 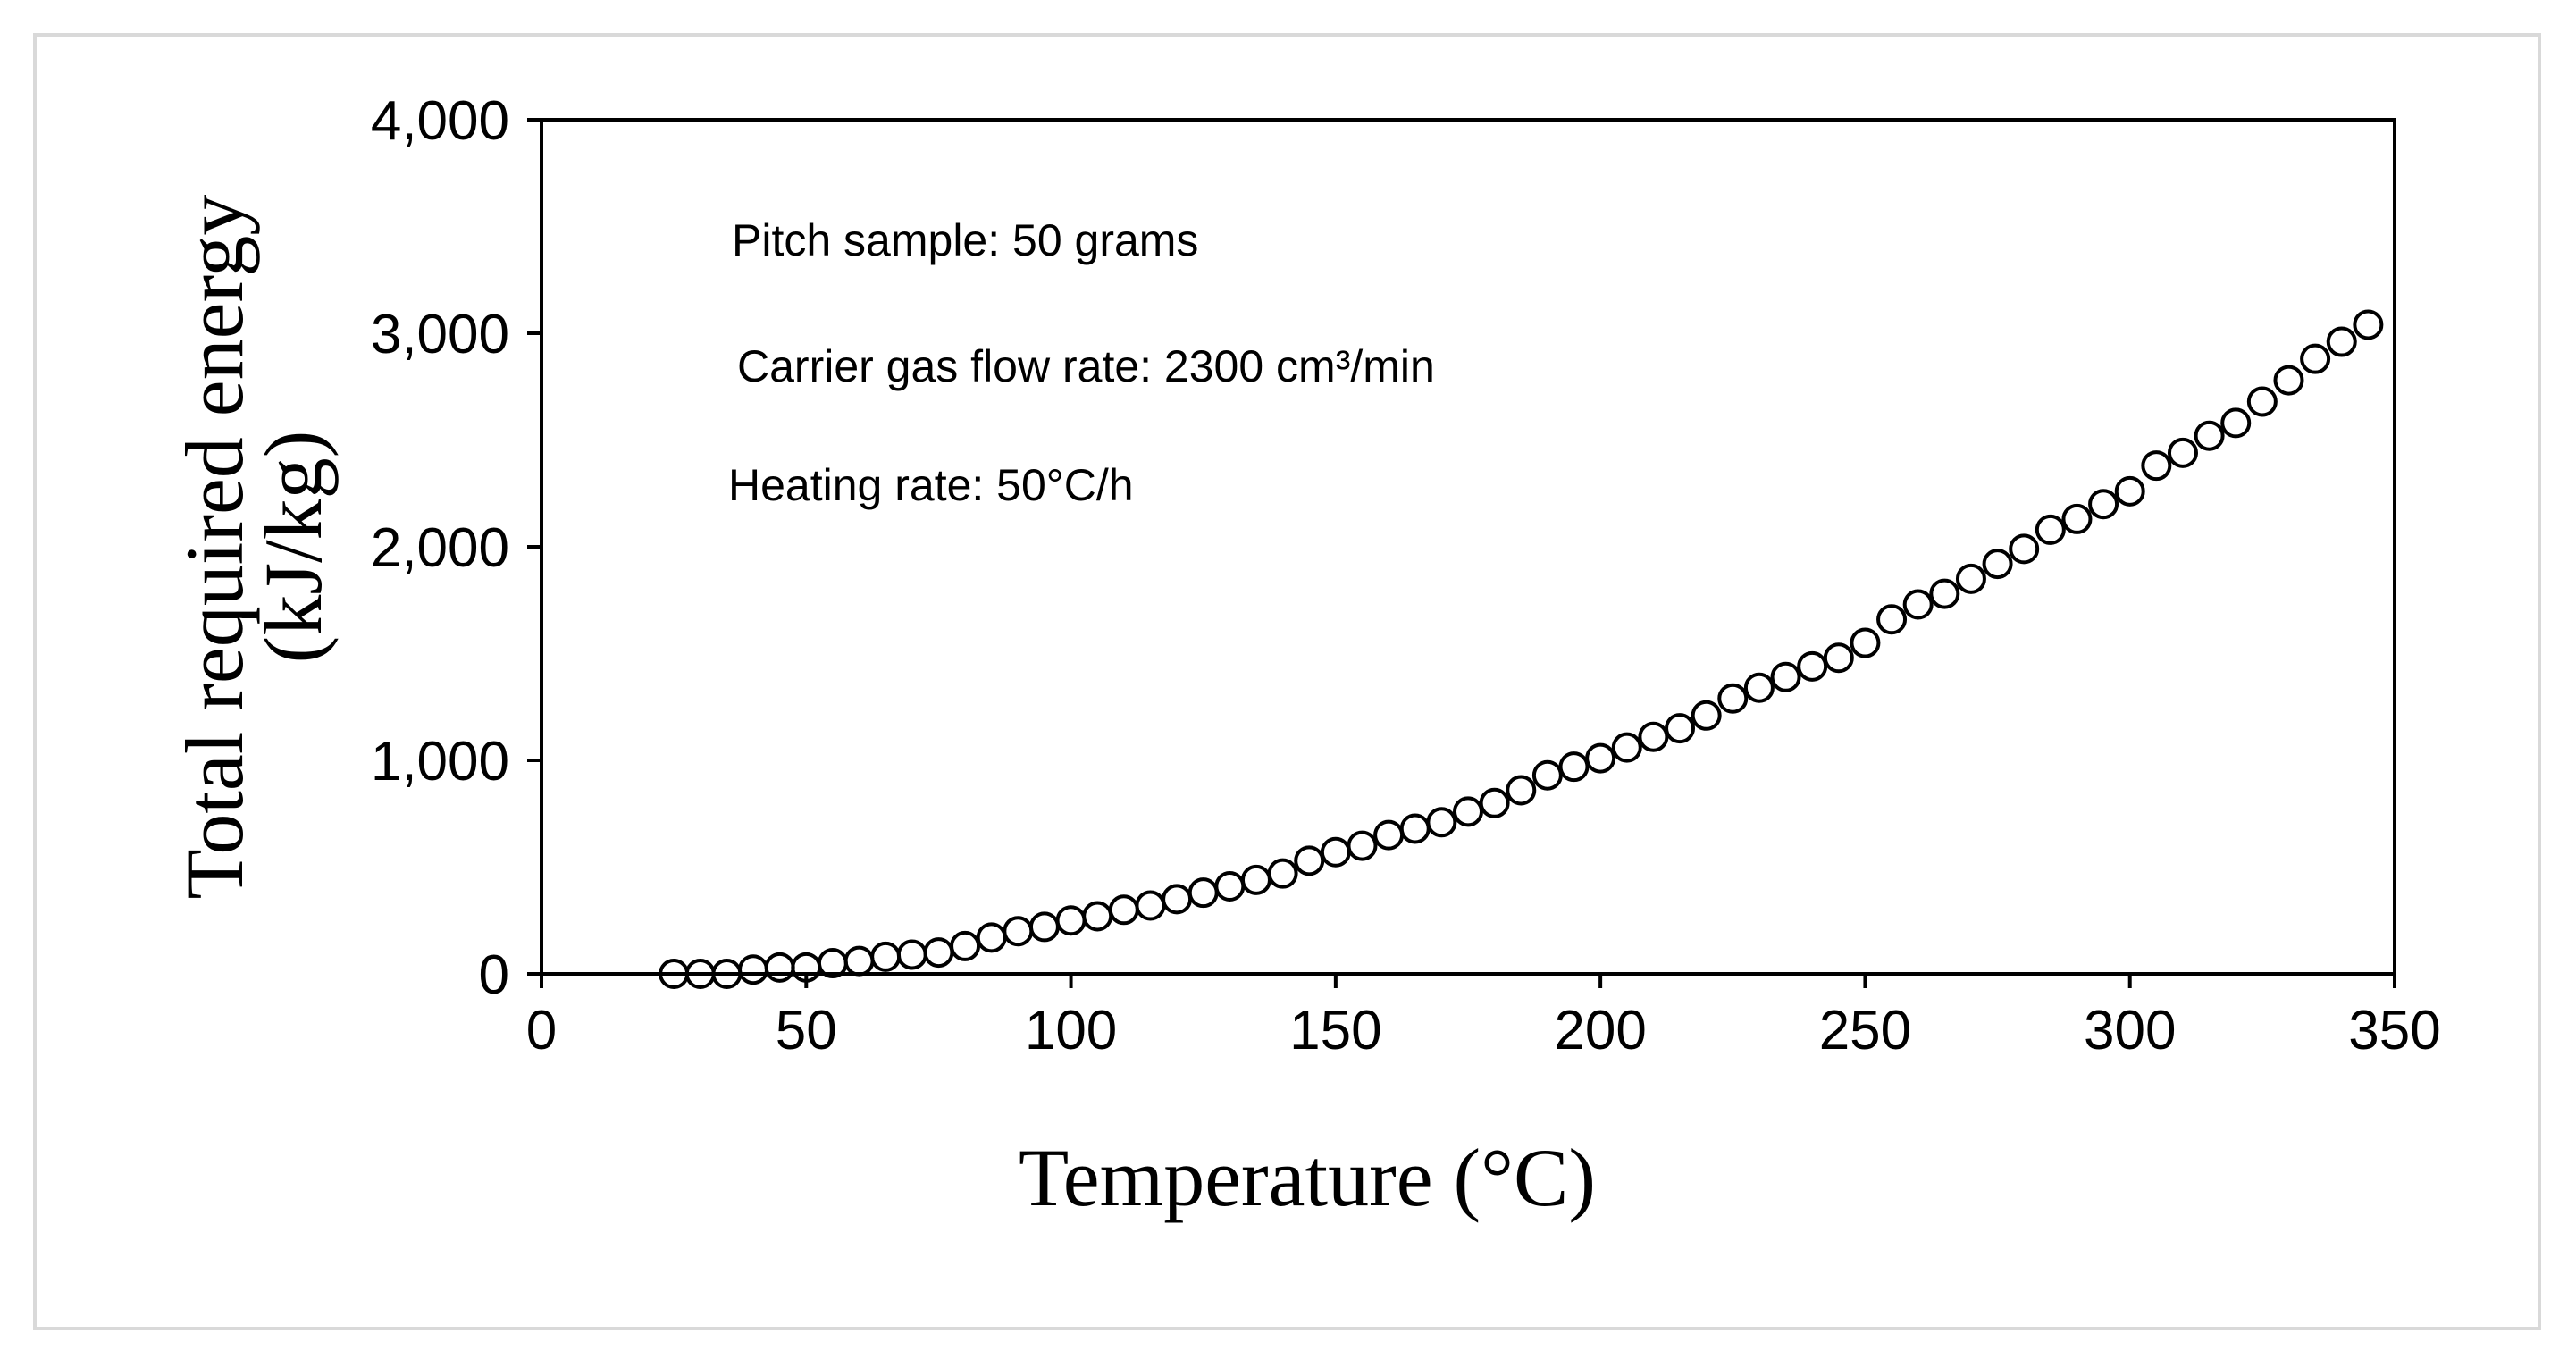 What do you see at coordinates (965, 240) in the screenshot?
I see `annotation-sample: Pitch sample: 50 grams` at bounding box center [965, 240].